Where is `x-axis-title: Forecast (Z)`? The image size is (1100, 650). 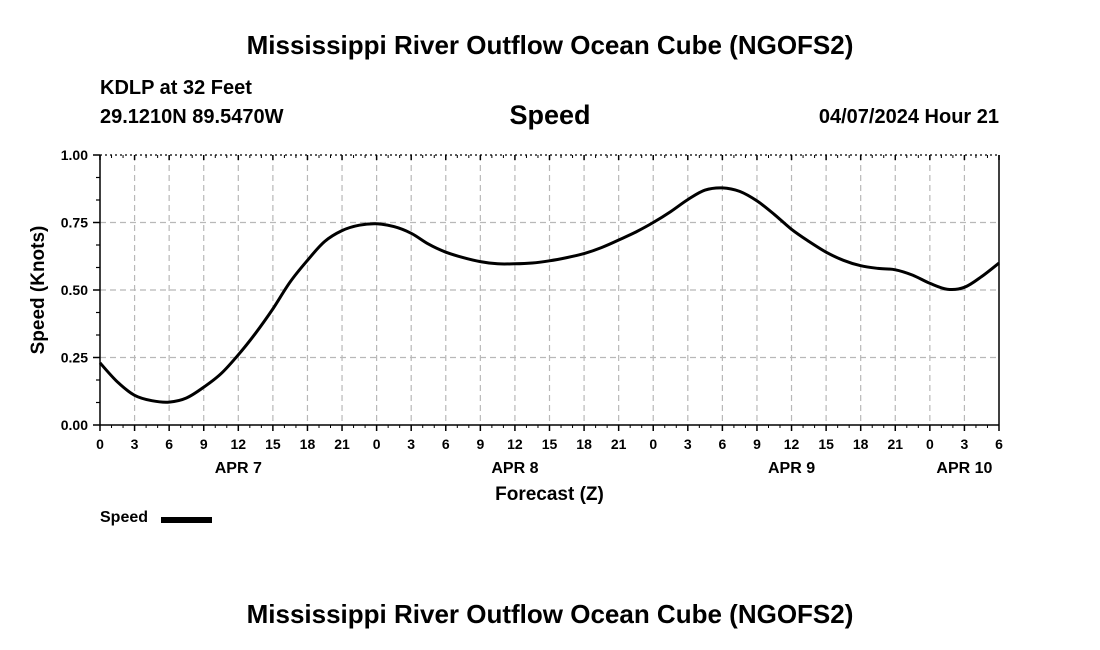 x-axis-title: Forecast (Z) is located at coordinates (549, 494).